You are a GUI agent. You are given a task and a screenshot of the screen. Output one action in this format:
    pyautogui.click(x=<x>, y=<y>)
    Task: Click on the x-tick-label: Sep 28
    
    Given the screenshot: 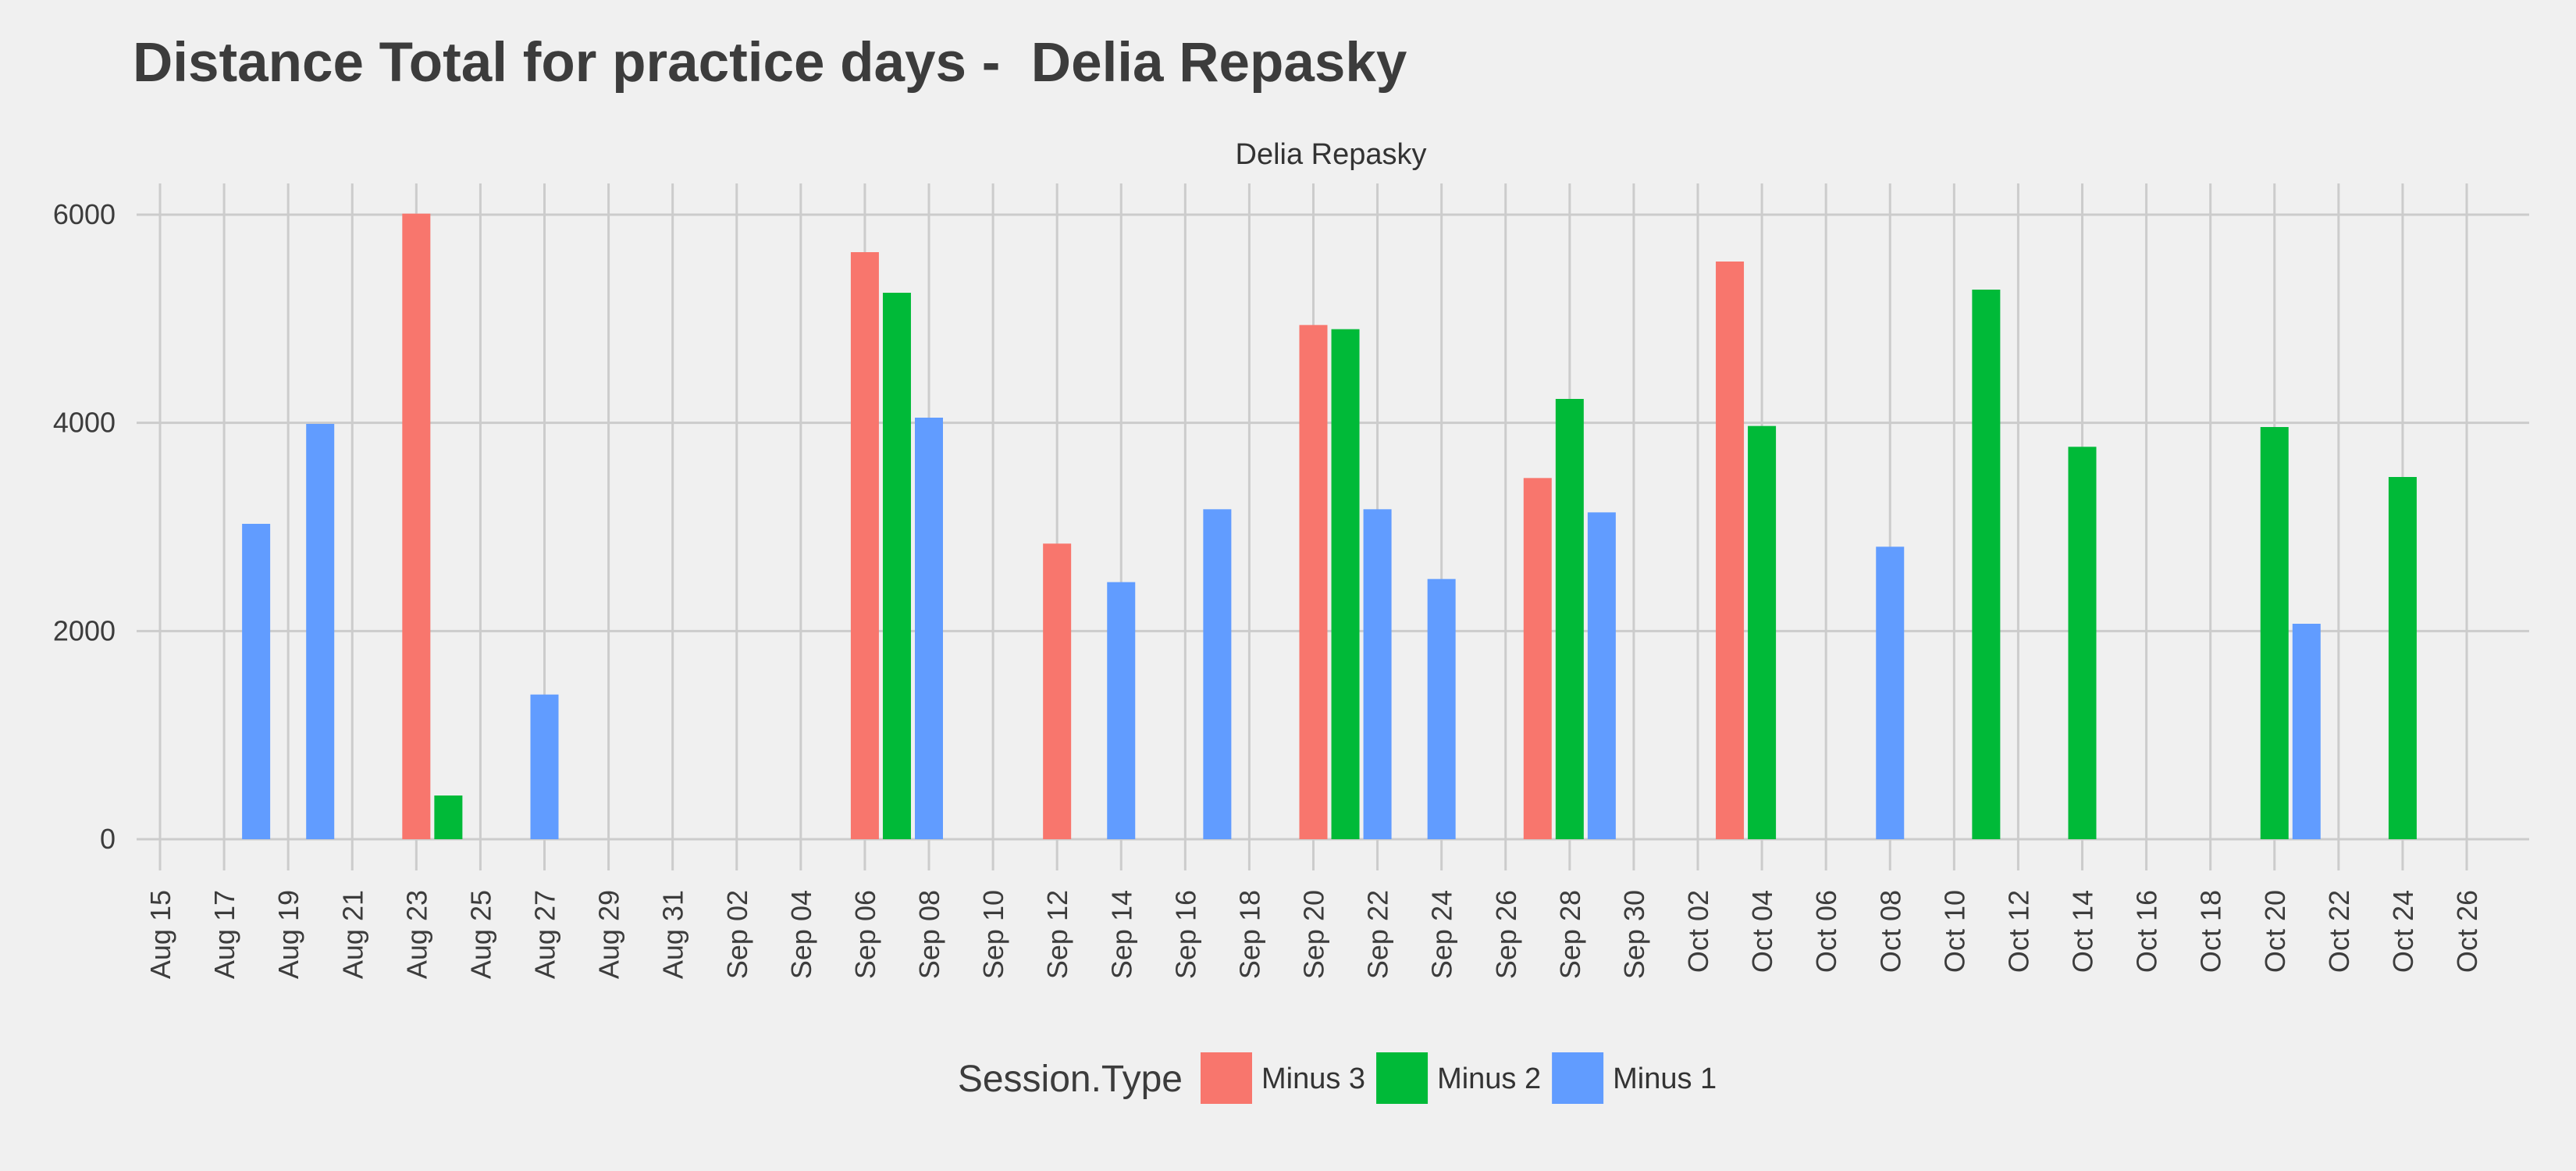 What is the action you would take?
    pyautogui.click(x=1570, y=935)
    